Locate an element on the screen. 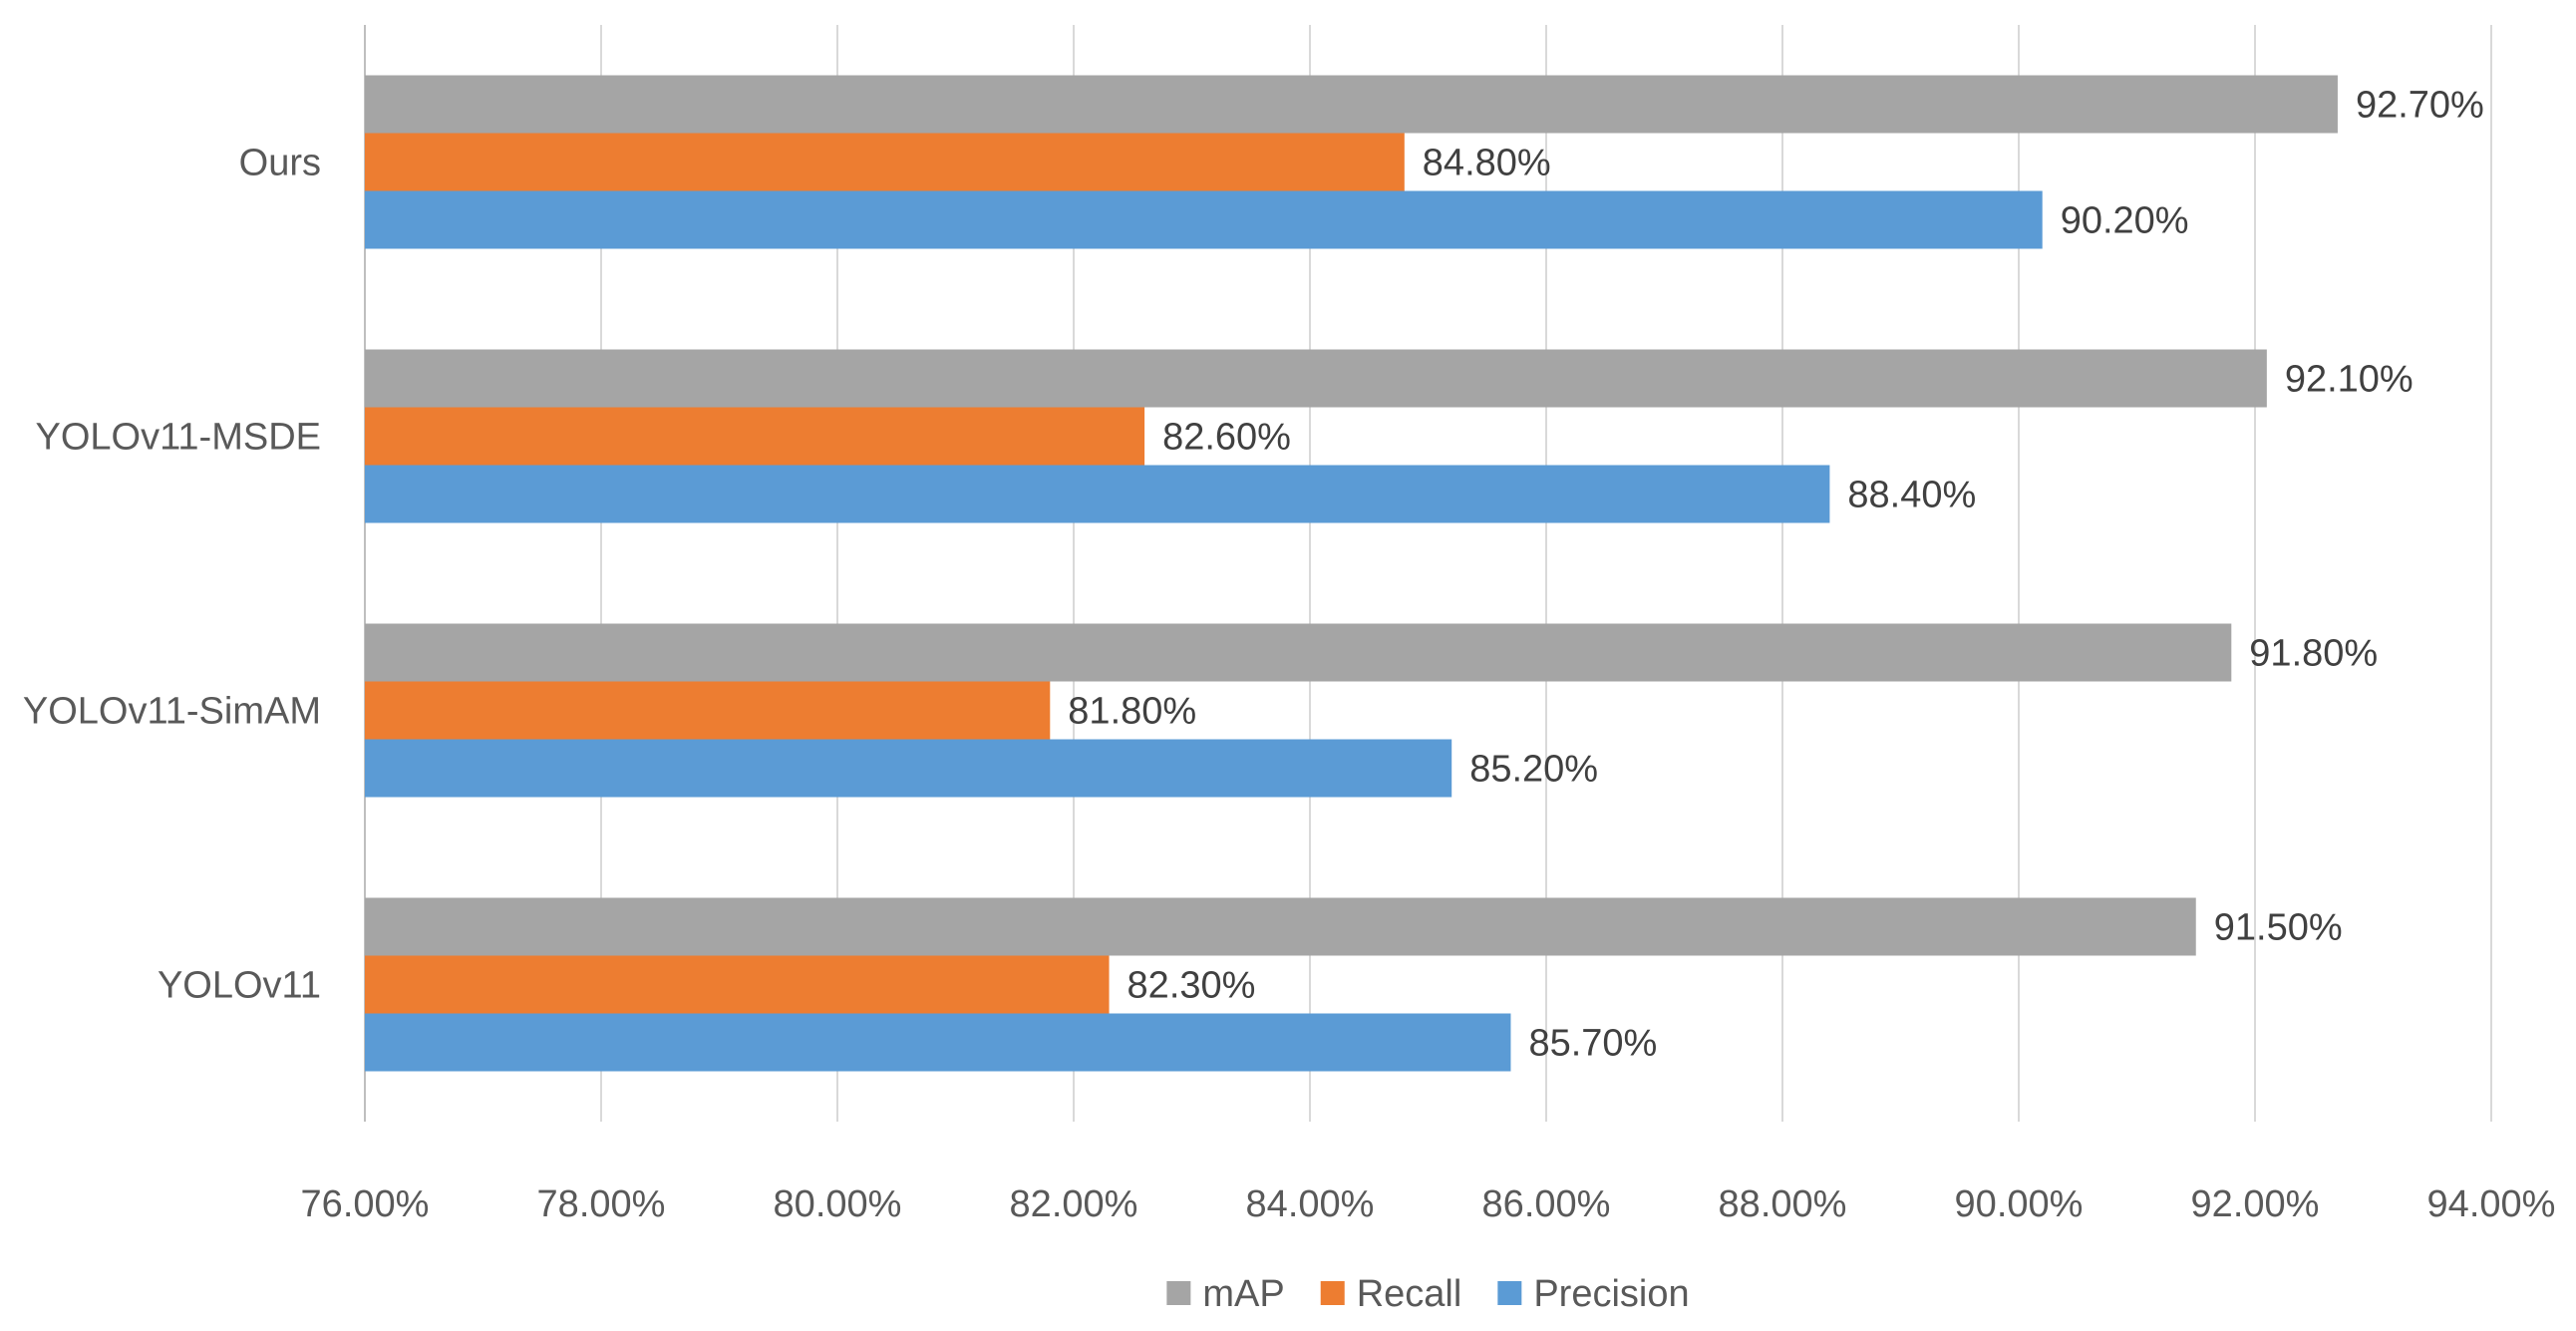 The image size is (2576, 1331). legend: mAP Recall Precision is located at coordinates (1428, 1294).